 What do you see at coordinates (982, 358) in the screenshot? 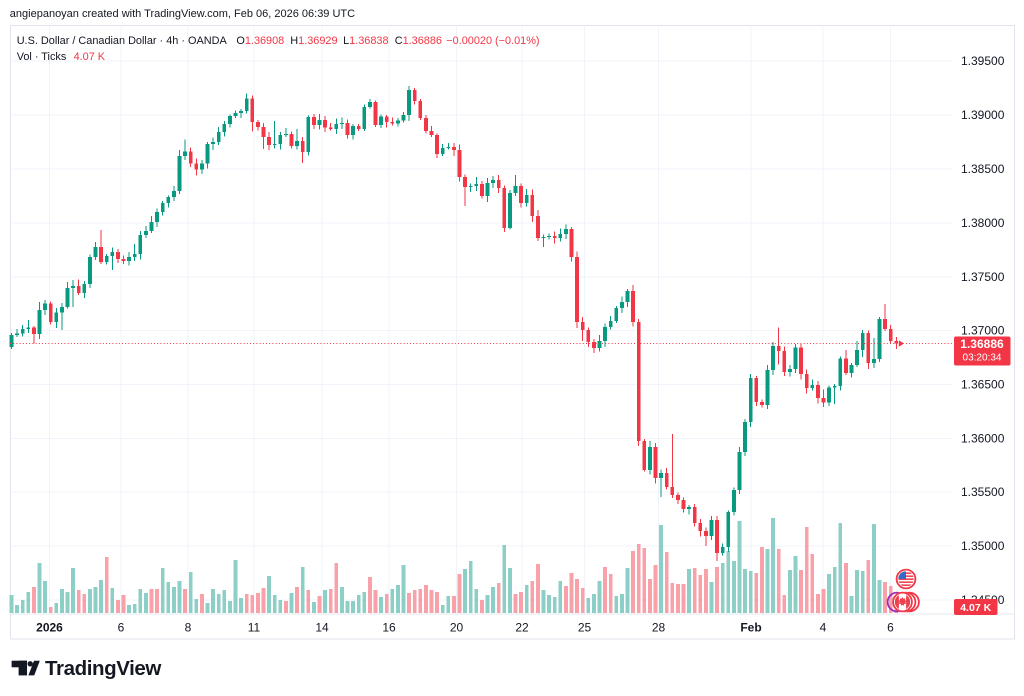
I see `svg-text: 03:20:34` at bounding box center [982, 358].